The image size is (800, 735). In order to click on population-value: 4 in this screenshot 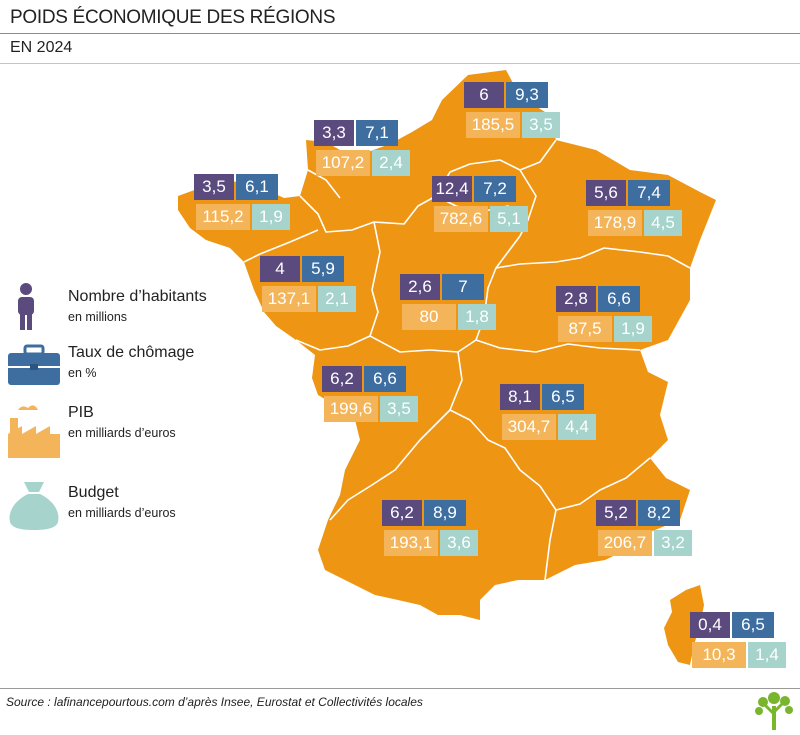, I will do `click(280, 269)`.